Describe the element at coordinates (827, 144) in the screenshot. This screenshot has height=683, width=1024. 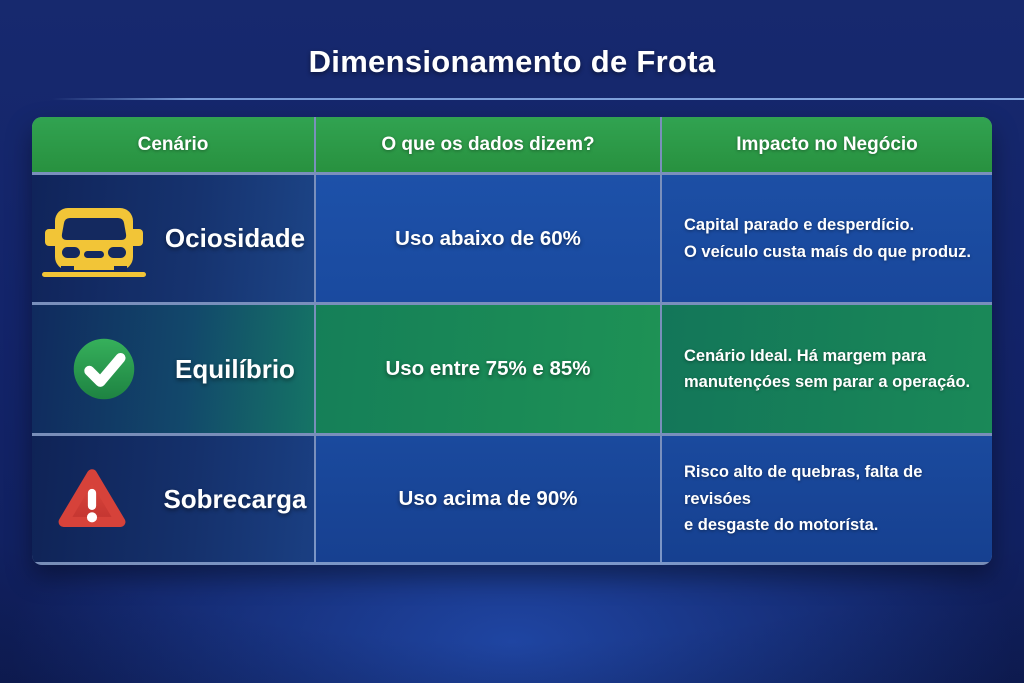
I see `column-header-impacto: Impacto no Negócio` at that location.